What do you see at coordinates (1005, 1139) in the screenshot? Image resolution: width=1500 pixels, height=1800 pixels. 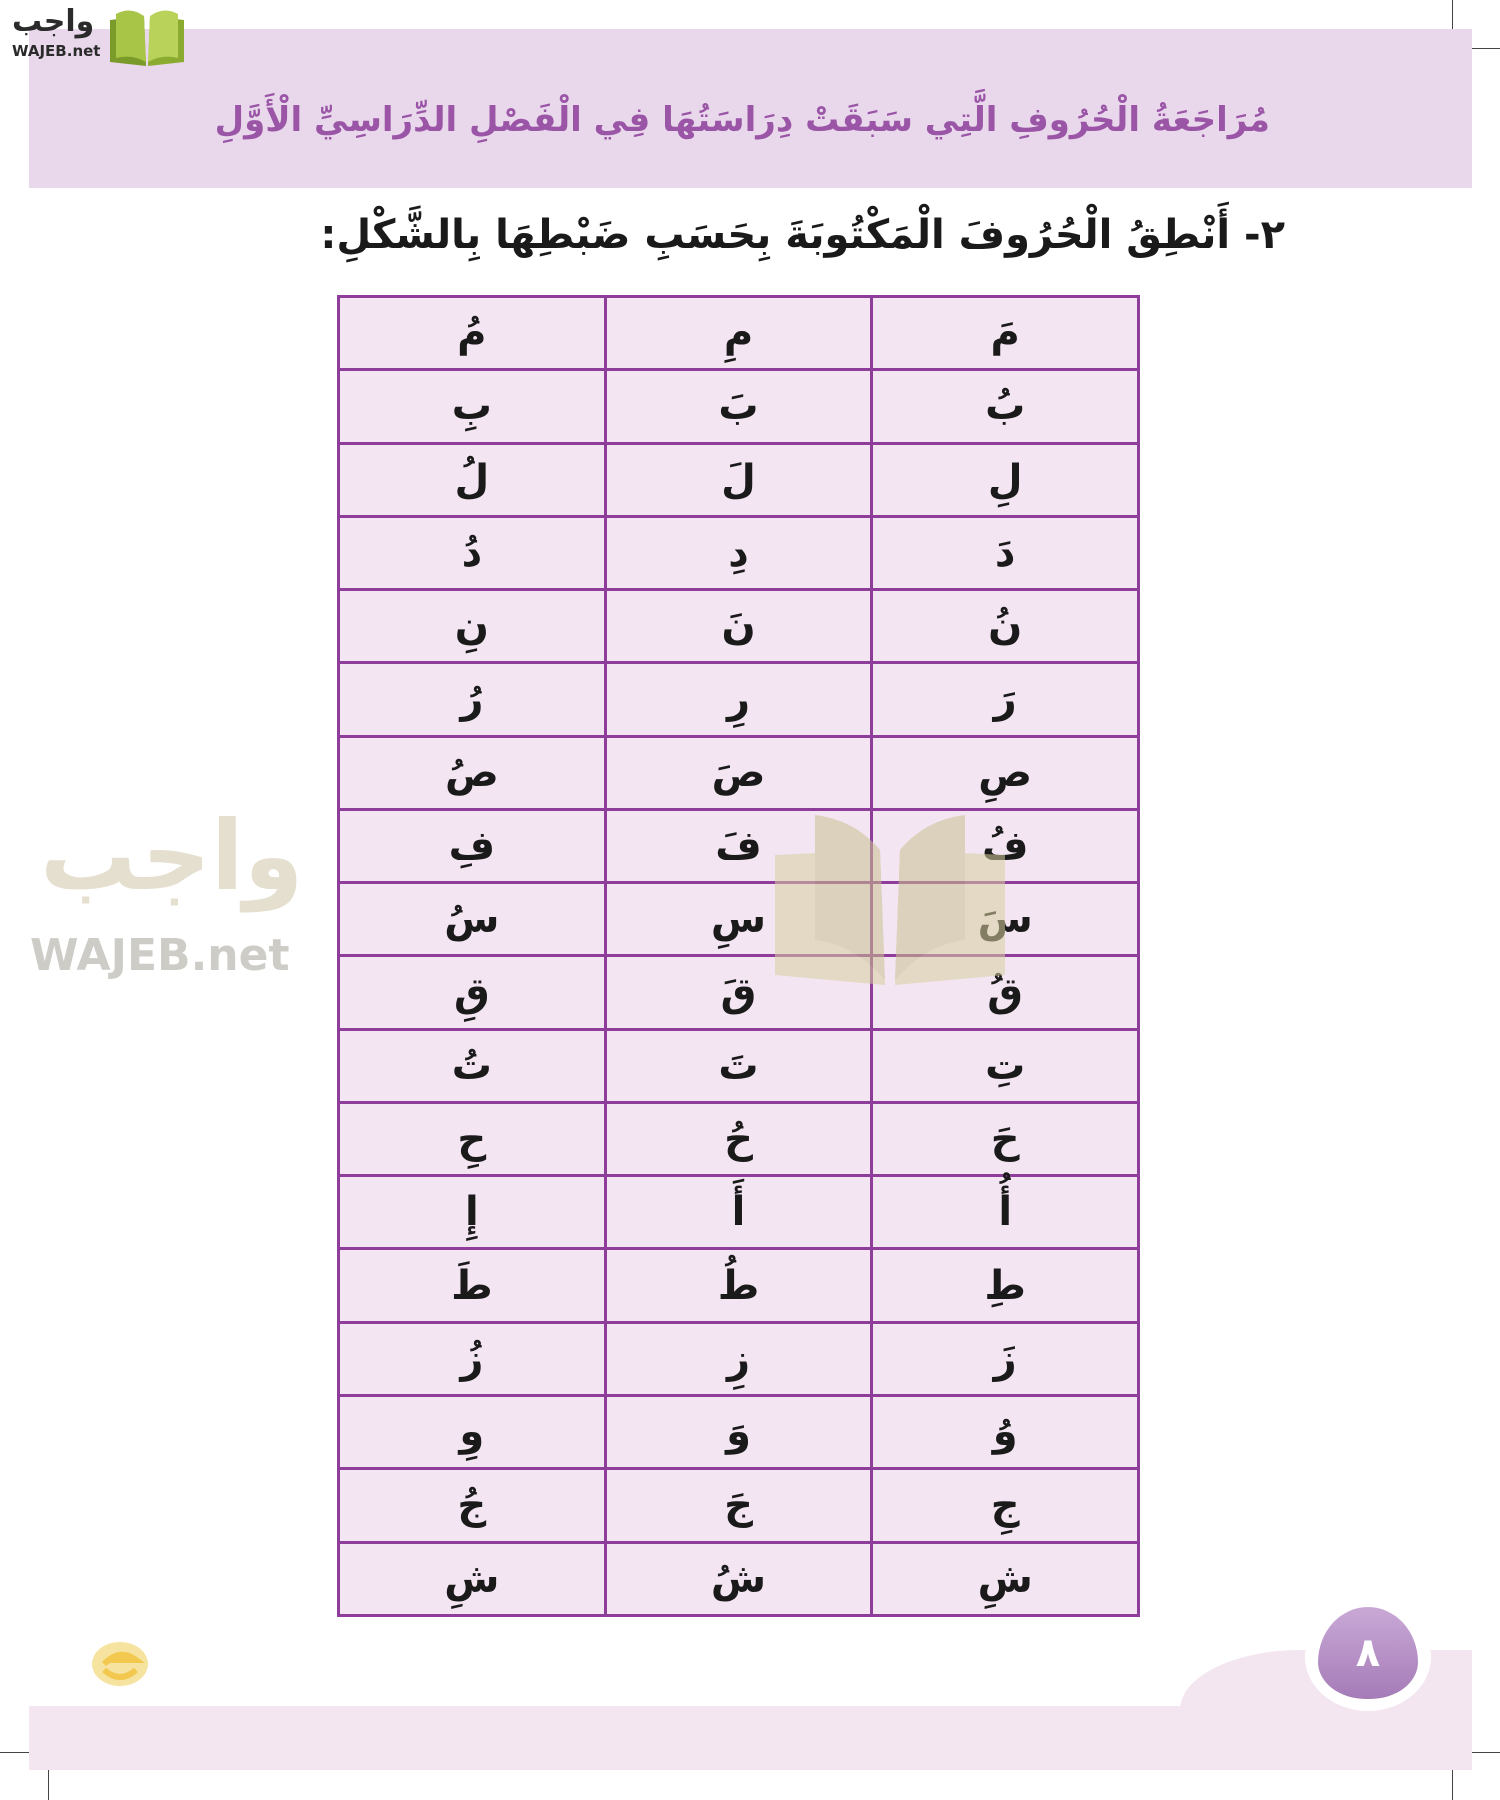 I see `letter-cell: حَ` at bounding box center [1005, 1139].